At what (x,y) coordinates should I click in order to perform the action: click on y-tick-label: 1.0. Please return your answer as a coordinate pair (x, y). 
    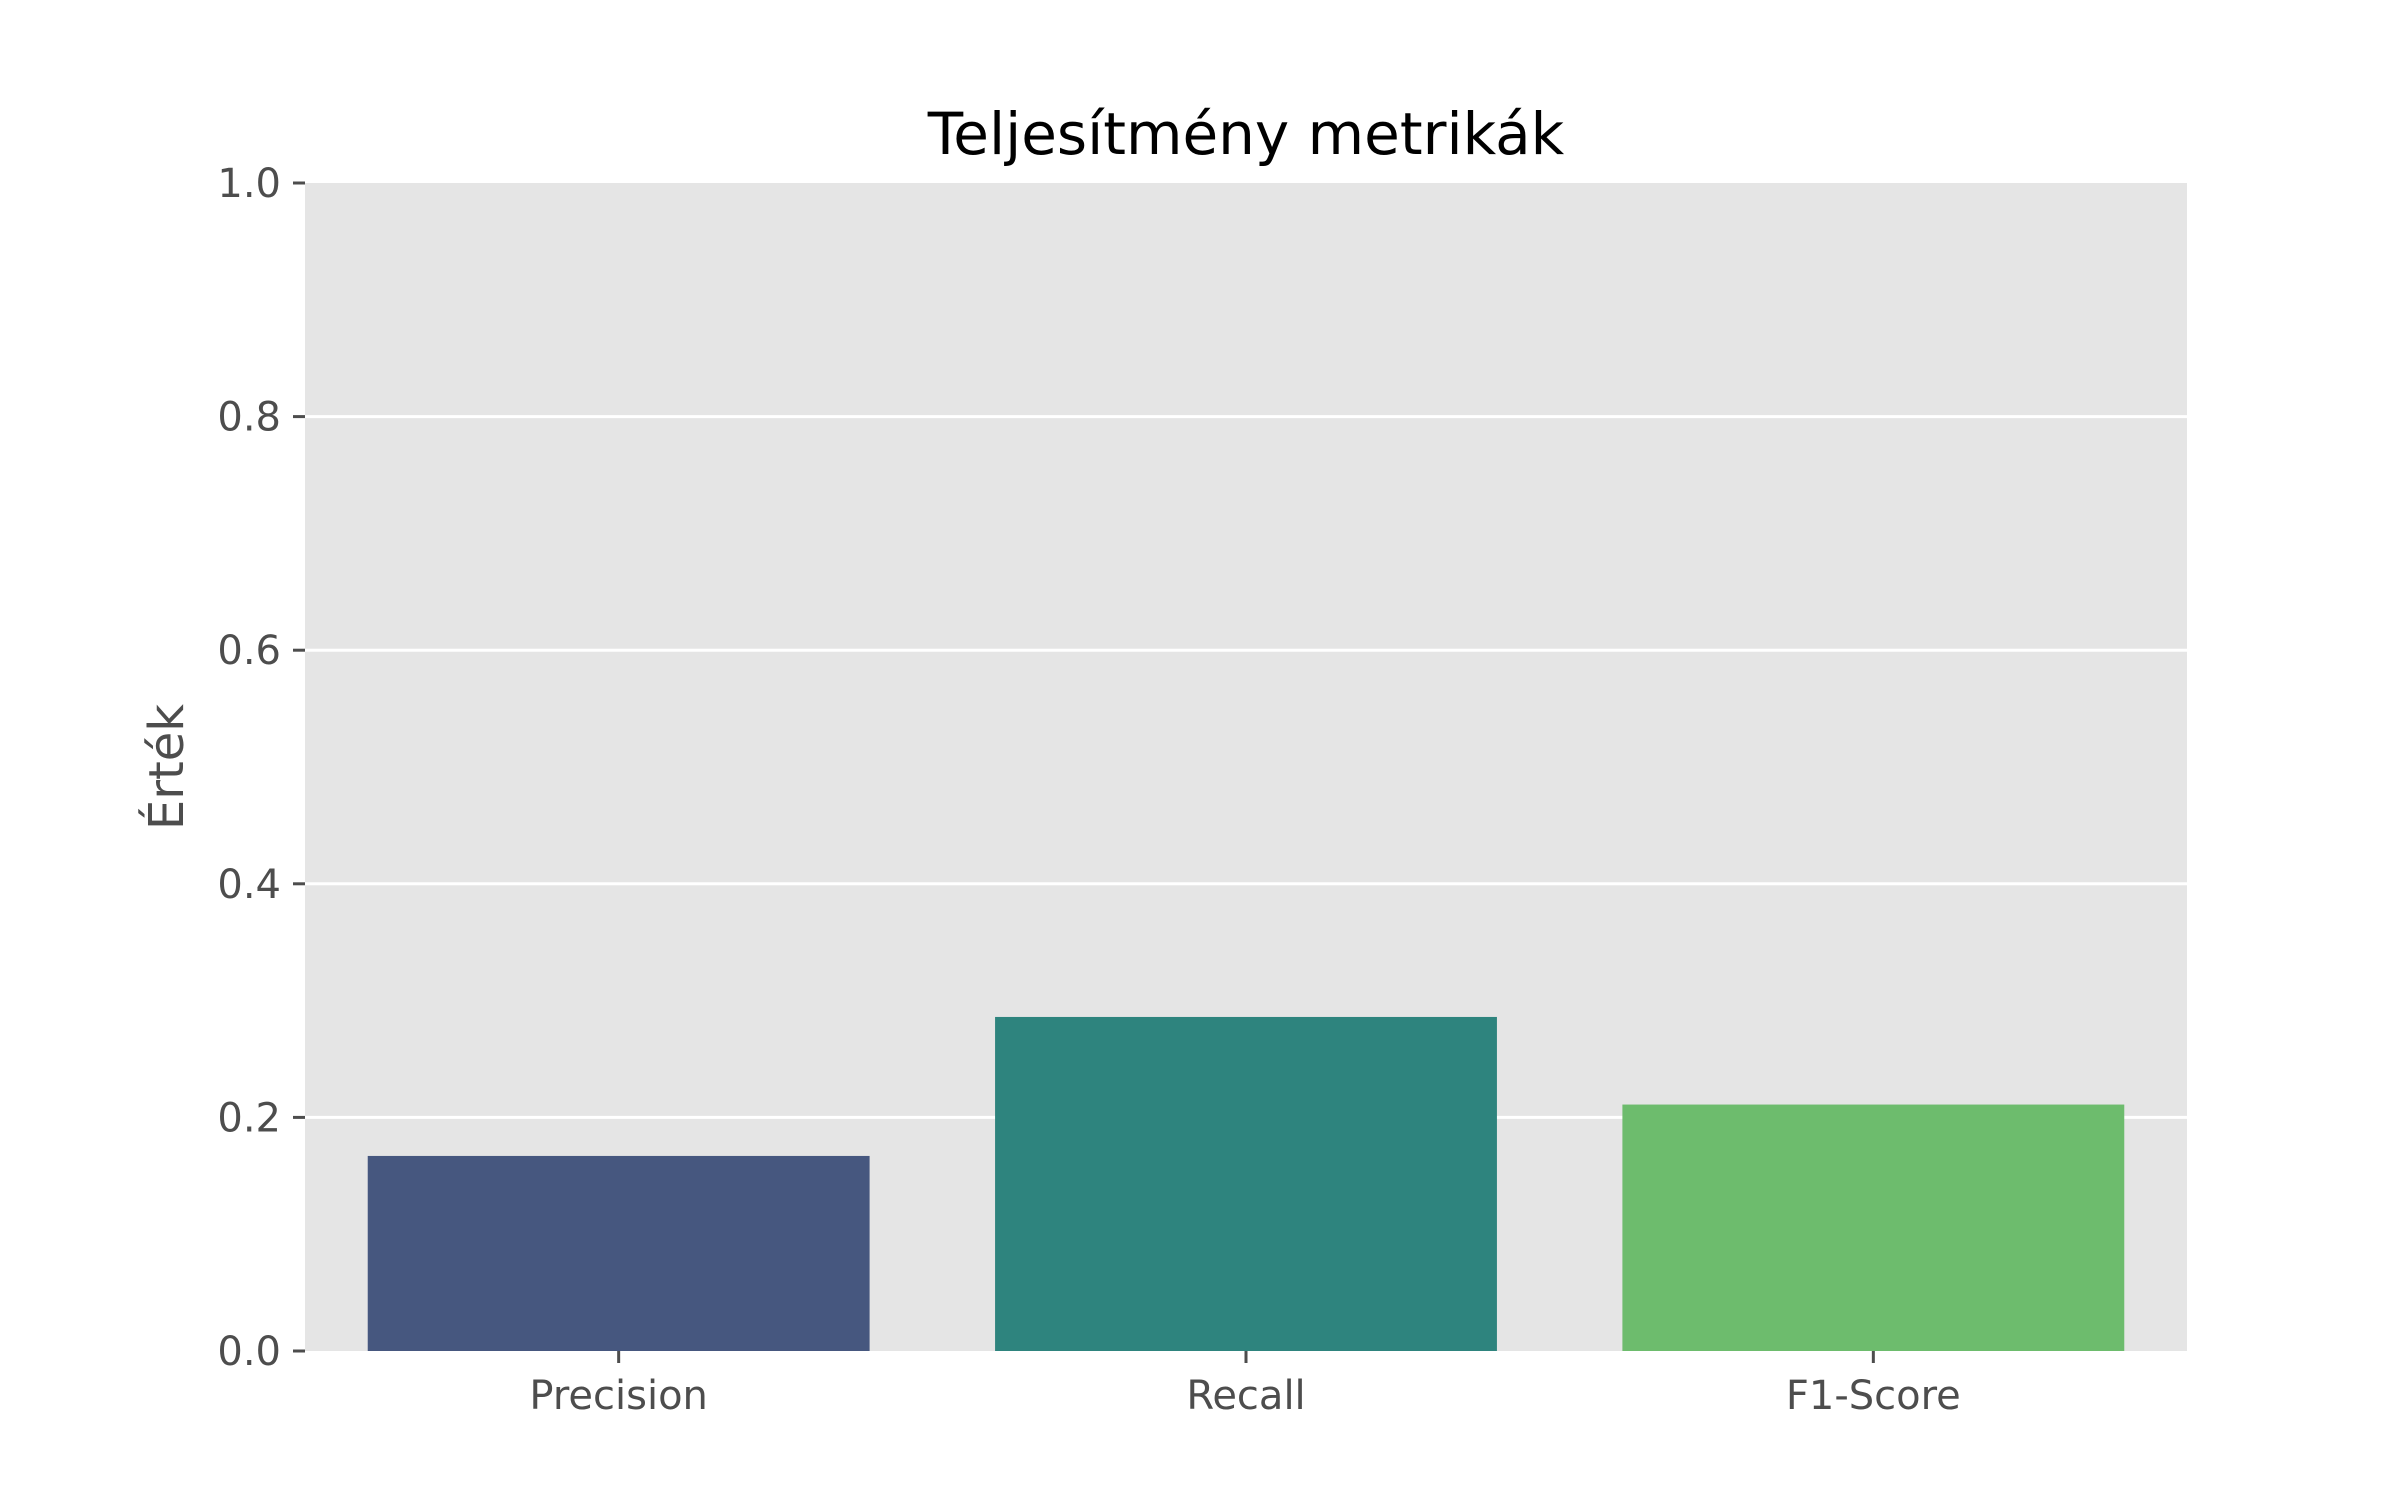
    Looking at the image, I should click on (249, 184).